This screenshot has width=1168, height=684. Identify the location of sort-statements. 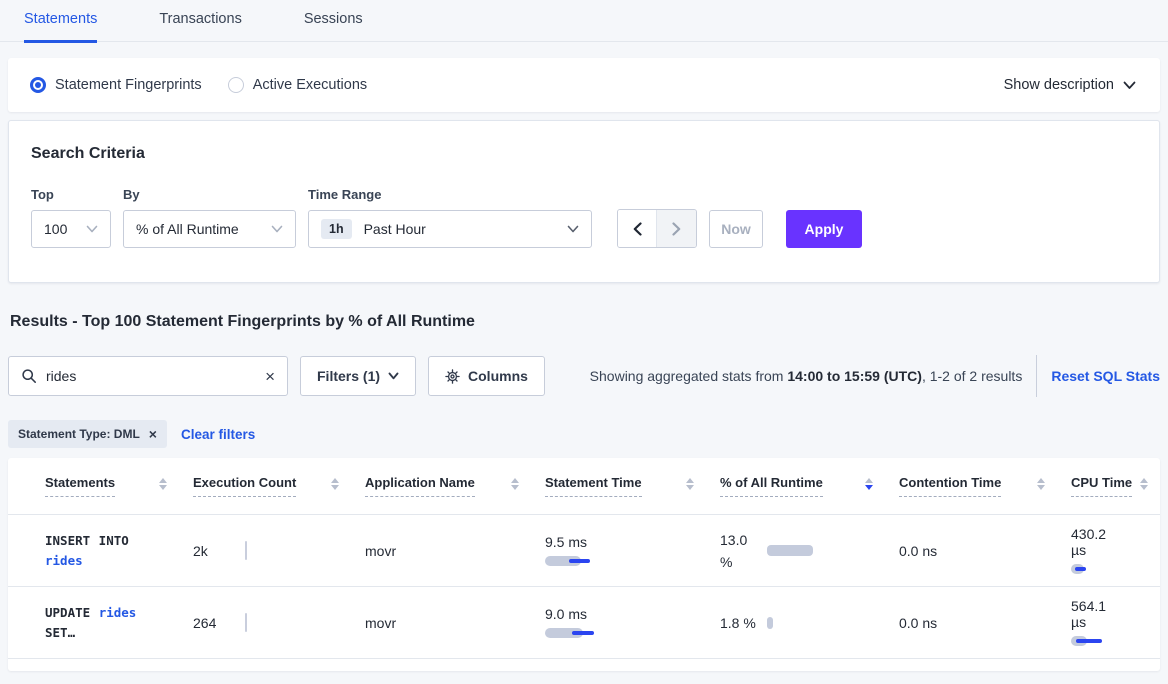
(163, 483).